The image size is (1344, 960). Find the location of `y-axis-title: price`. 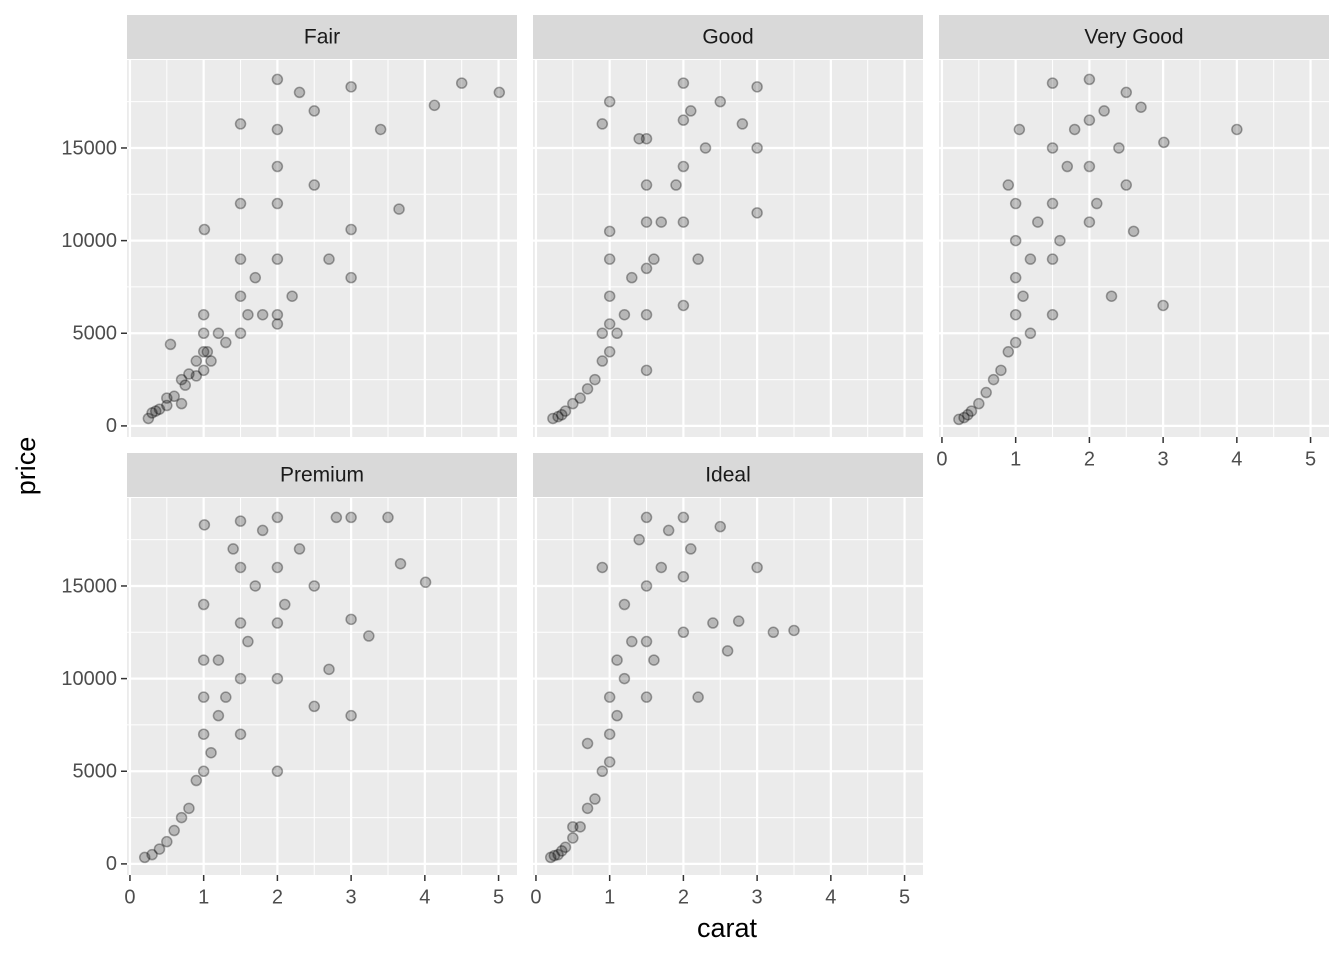

y-axis-title: price is located at coordinates (26, 466).